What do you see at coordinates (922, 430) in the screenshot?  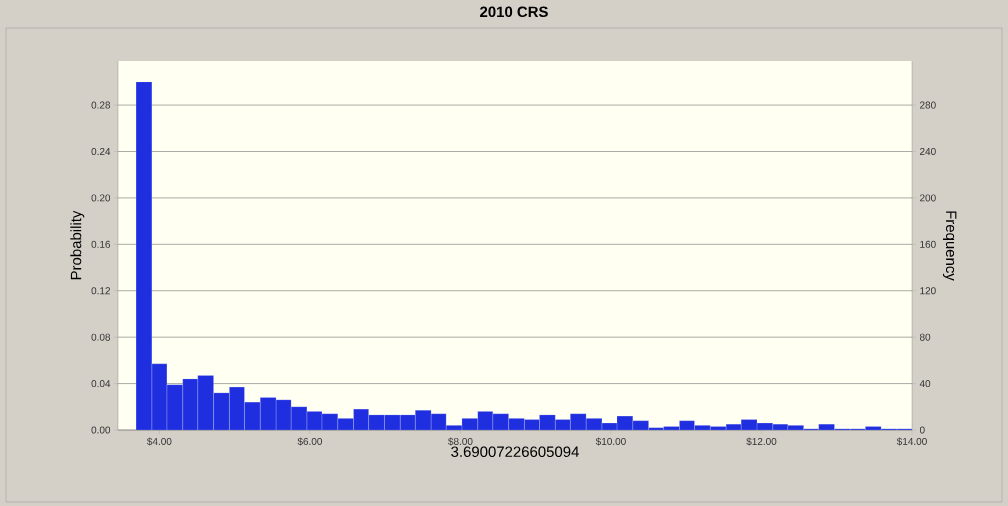 I see `y2-tick-label: 0` at bounding box center [922, 430].